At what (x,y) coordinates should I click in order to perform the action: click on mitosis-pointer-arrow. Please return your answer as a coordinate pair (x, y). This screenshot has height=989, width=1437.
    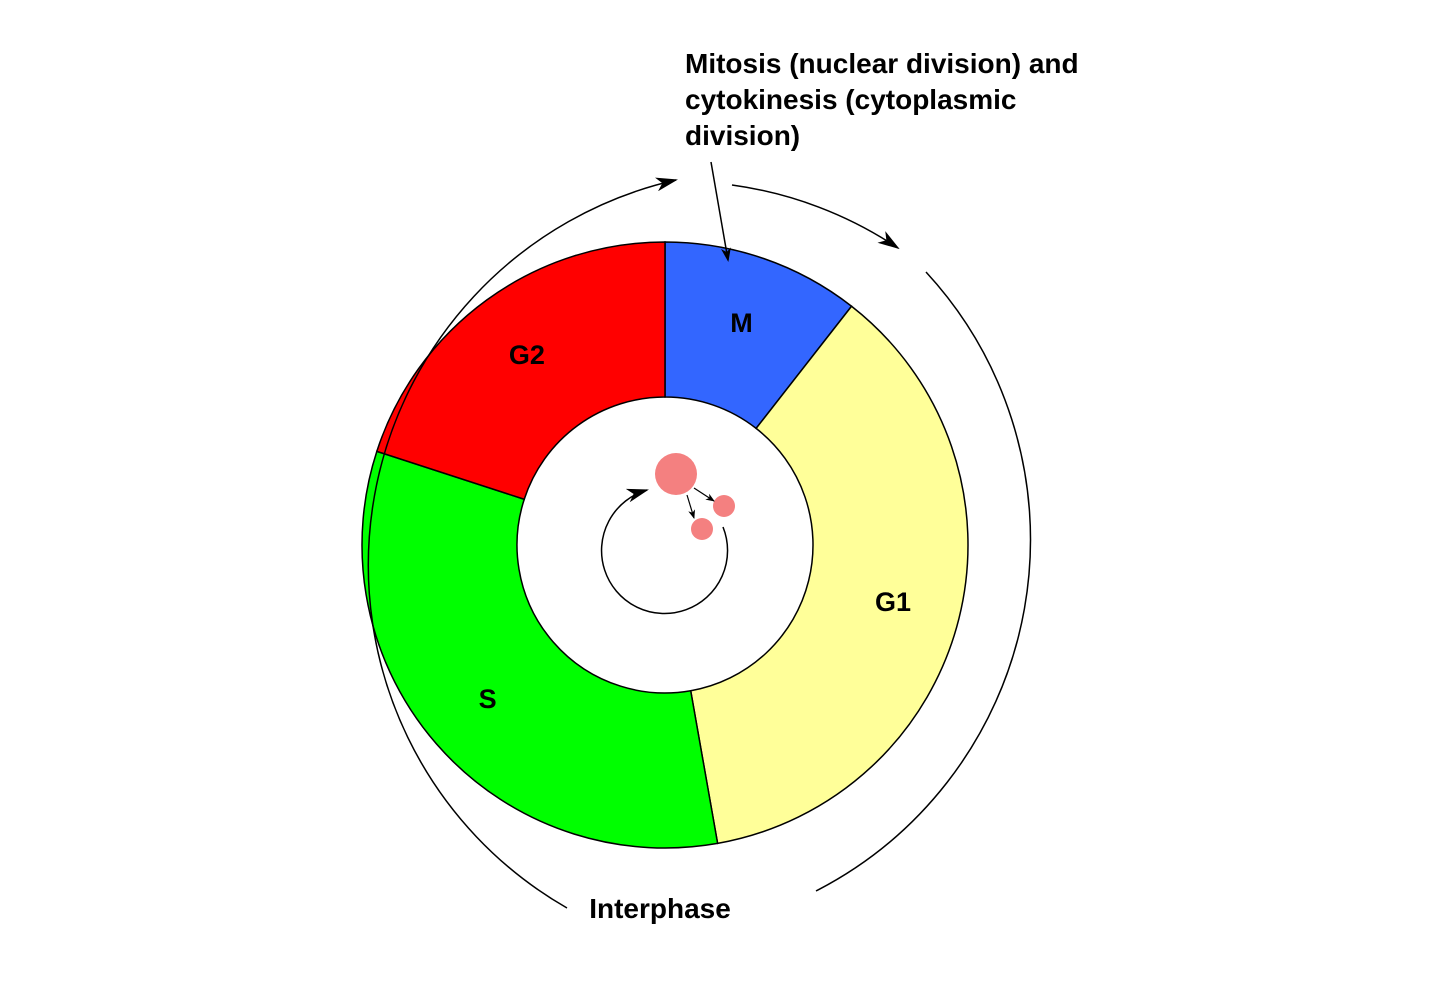
    Looking at the image, I should click on (720, 211).